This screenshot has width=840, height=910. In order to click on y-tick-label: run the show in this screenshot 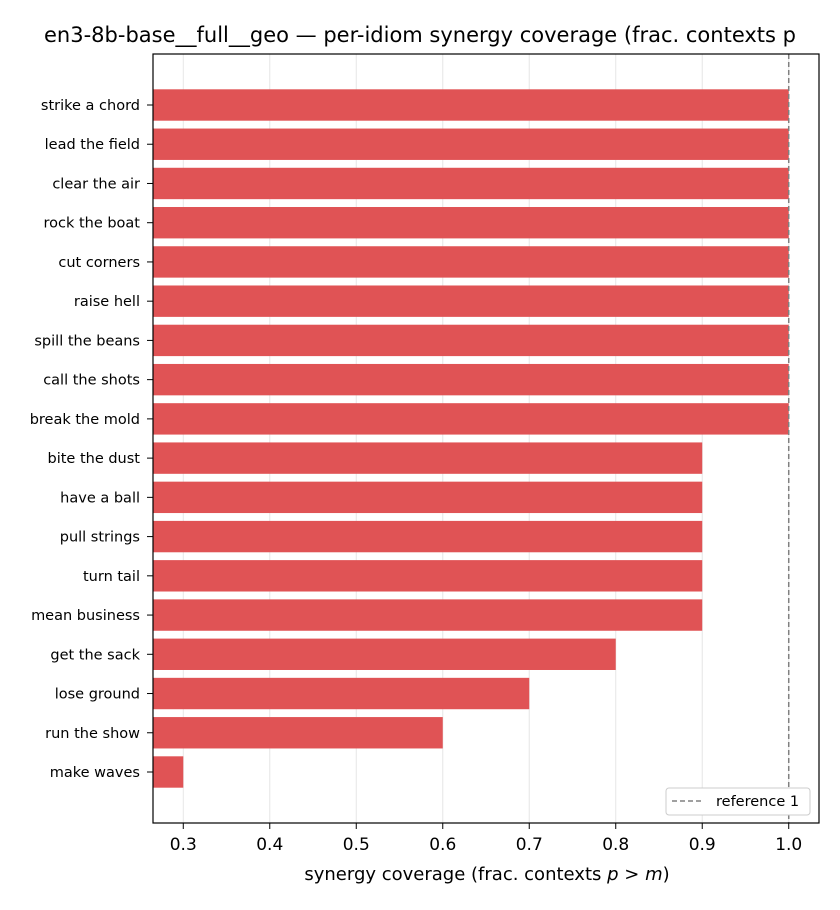, I will do `click(92, 734)`.